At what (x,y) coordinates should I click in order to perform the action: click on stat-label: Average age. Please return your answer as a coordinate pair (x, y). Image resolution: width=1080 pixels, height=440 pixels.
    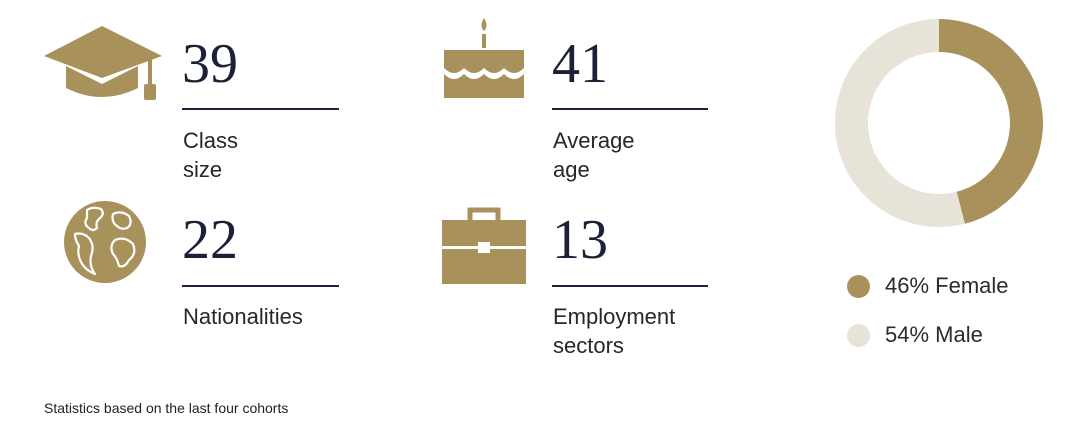
    Looking at the image, I should click on (594, 155).